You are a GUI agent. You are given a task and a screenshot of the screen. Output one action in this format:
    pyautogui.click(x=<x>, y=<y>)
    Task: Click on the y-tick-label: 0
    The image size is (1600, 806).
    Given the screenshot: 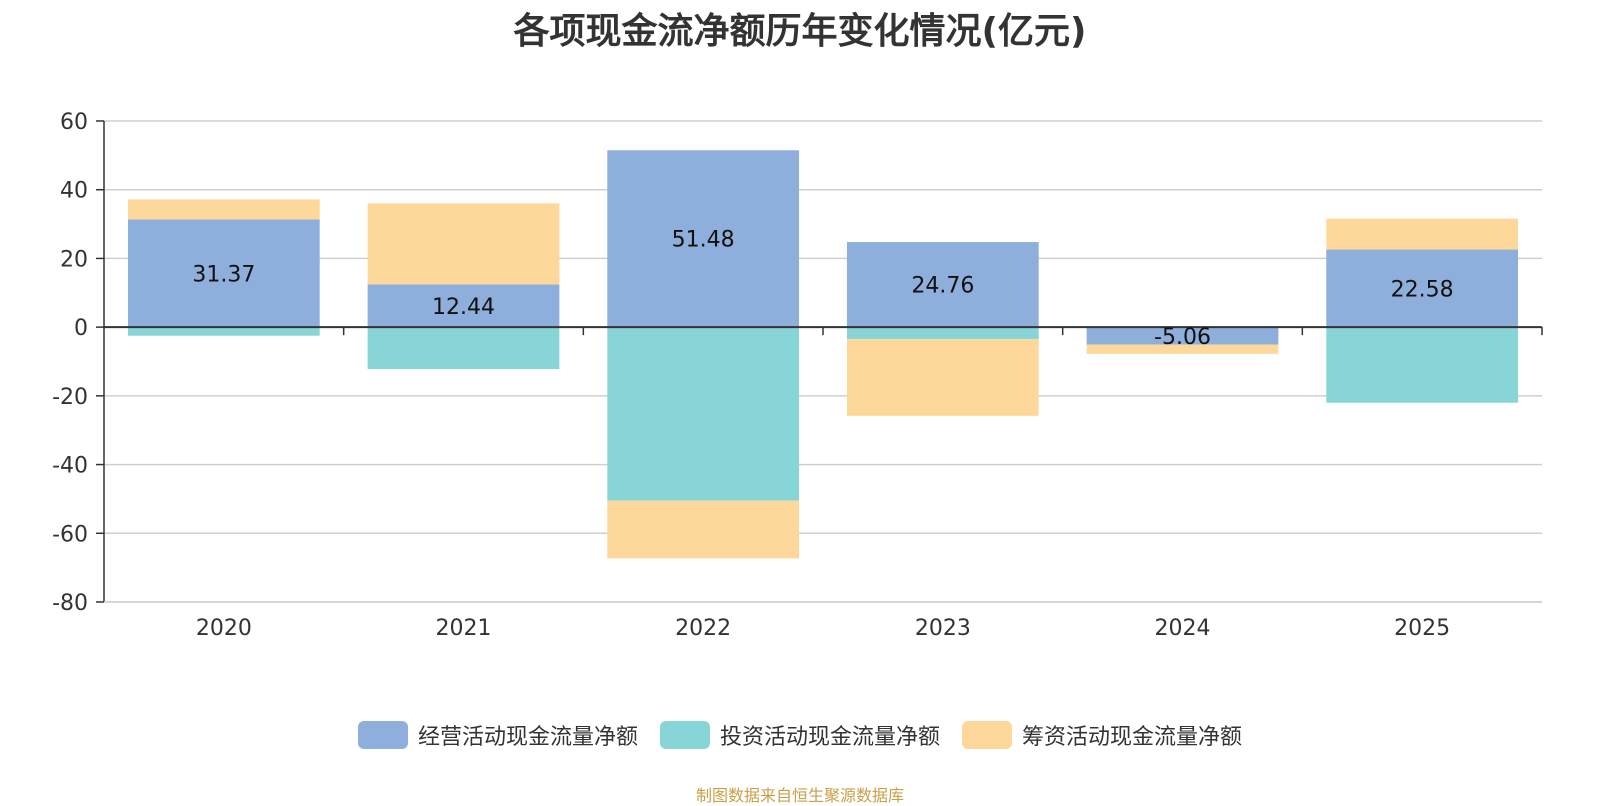 What is the action you would take?
    pyautogui.click(x=81, y=328)
    